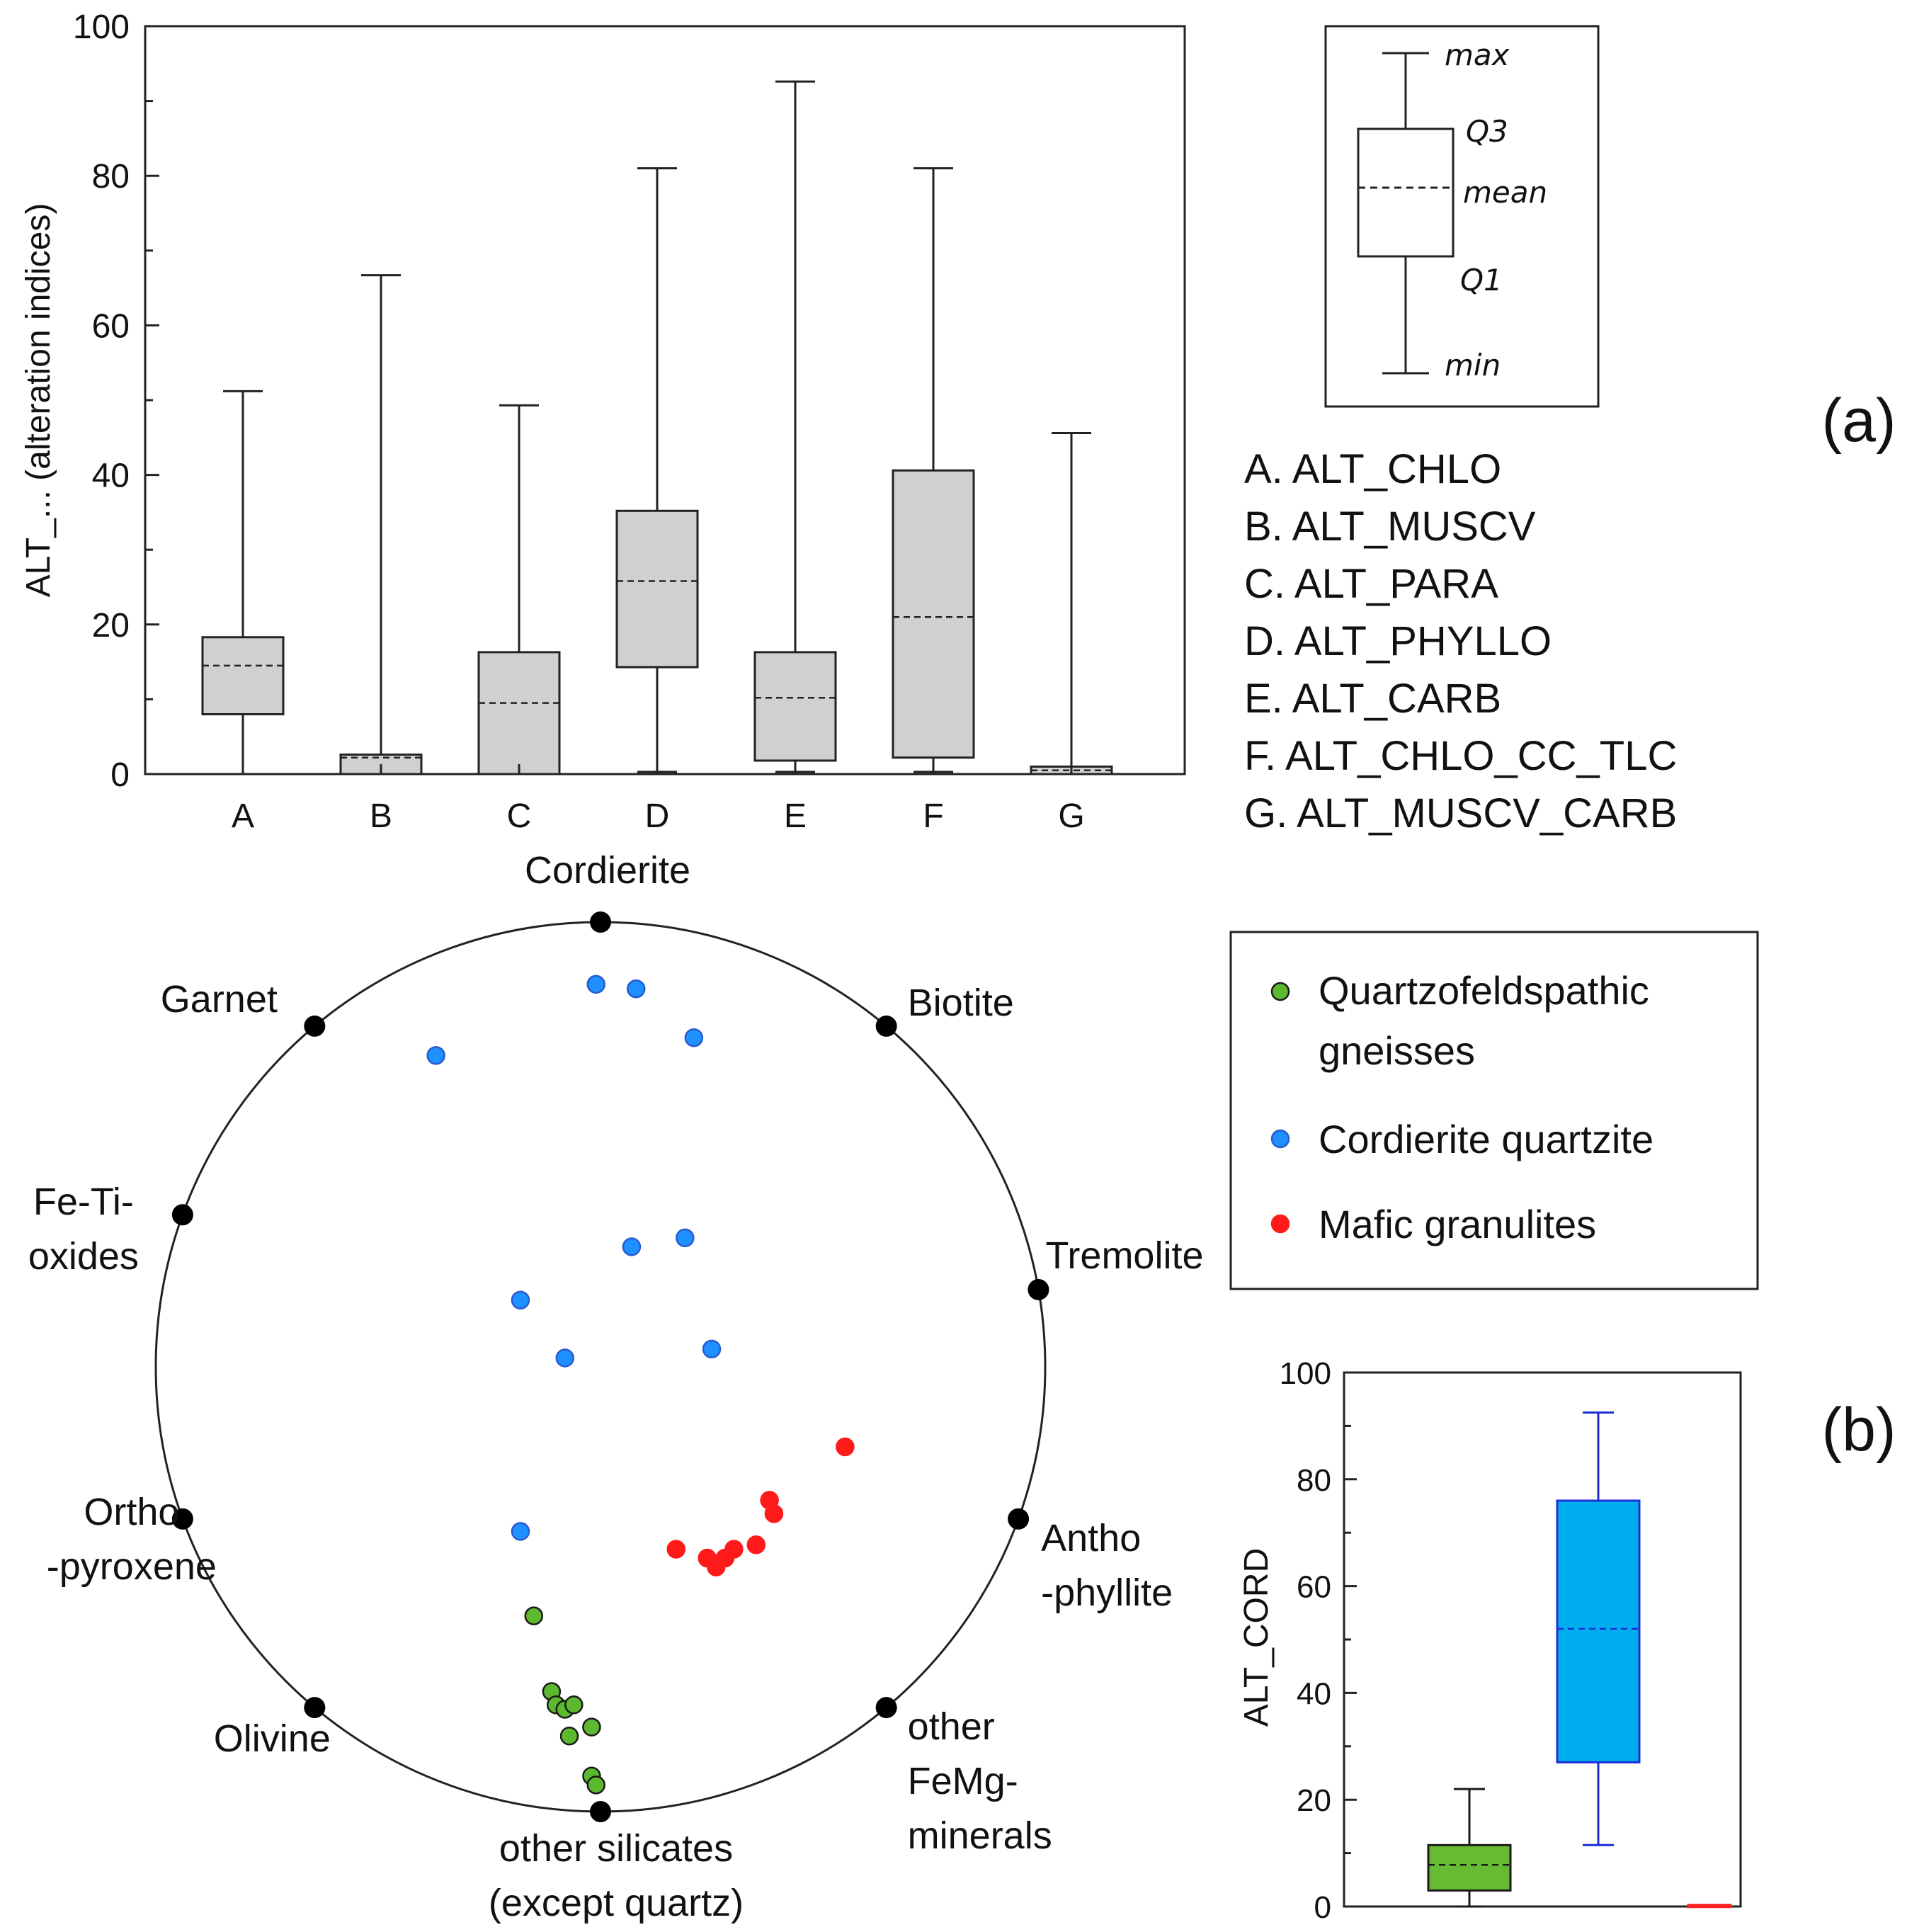 The width and height of the screenshot is (1924, 1932). I want to click on vertex-label: -pyroxene, so click(132, 1566).